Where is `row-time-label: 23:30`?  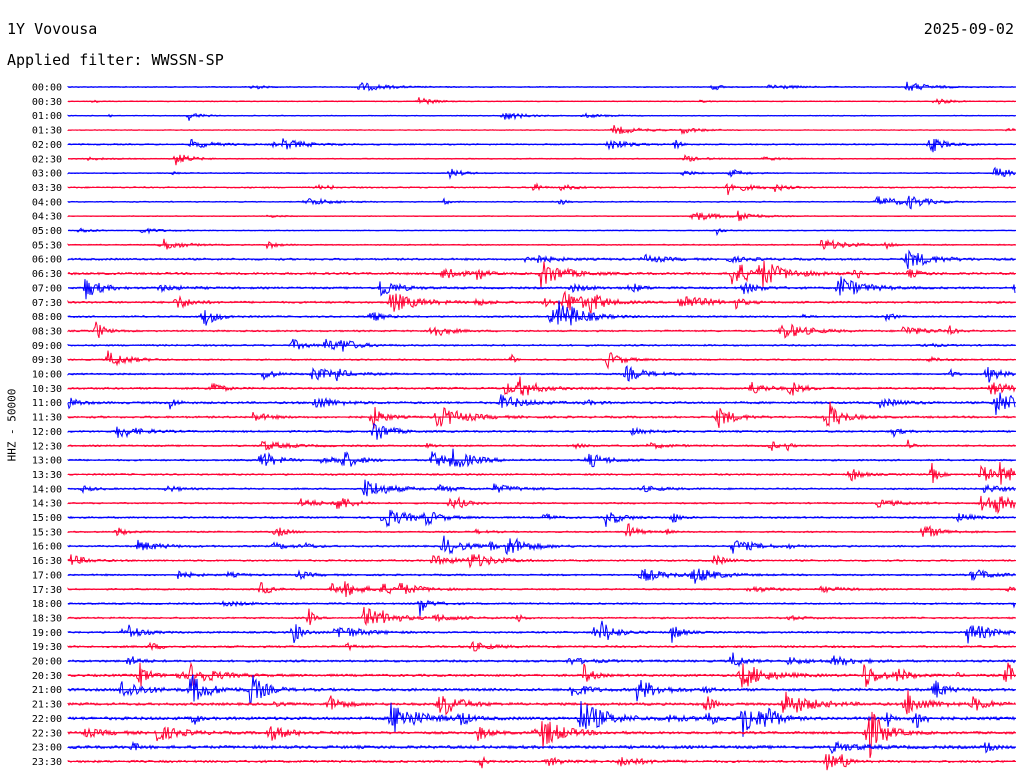 row-time-label: 23:30 is located at coordinates (47, 762).